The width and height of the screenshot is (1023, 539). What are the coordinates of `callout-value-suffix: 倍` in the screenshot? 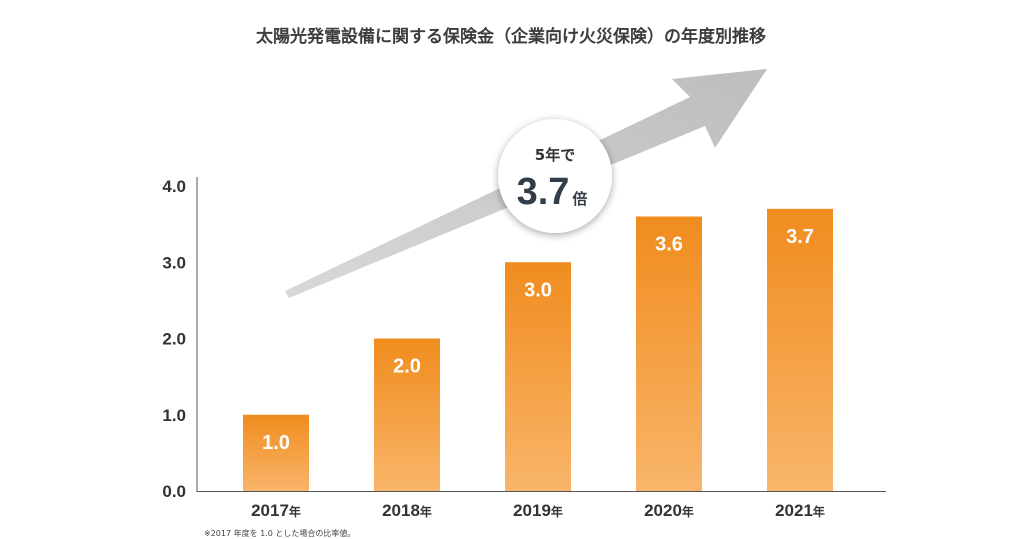 It's located at (579, 199).